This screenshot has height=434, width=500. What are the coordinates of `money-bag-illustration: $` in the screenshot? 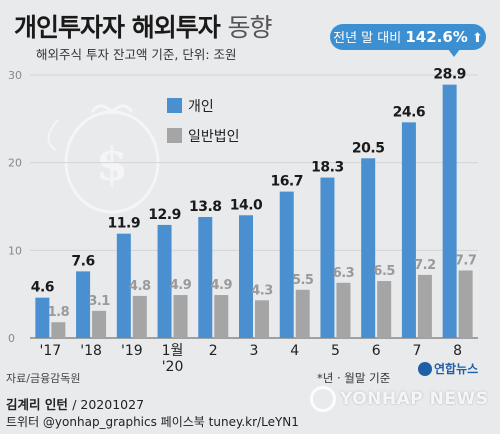 It's located at (103, 159).